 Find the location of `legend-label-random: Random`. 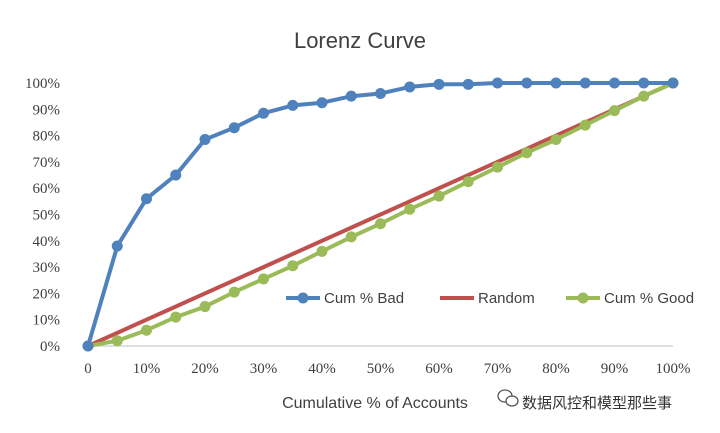

legend-label-random: Random is located at coordinates (506, 298).